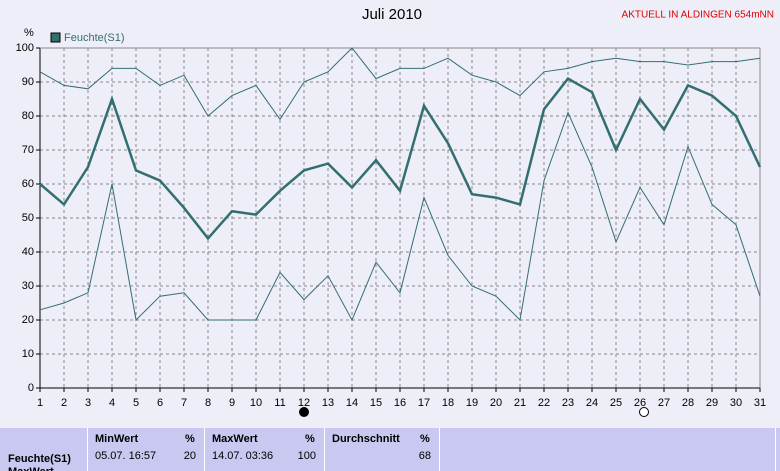 Image resolution: width=780 pixels, height=471 pixels. I want to click on cell-heading: MaxWert, so click(235, 439).